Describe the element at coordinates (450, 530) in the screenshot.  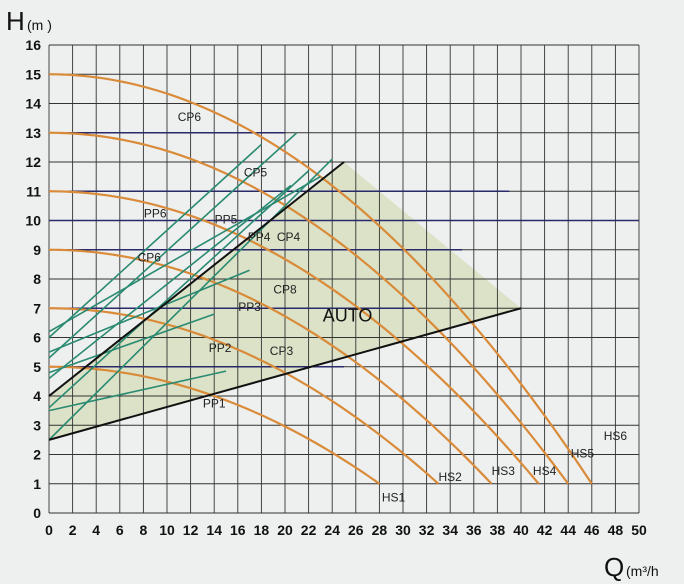
I see `x-tick-label: 34` at that location.